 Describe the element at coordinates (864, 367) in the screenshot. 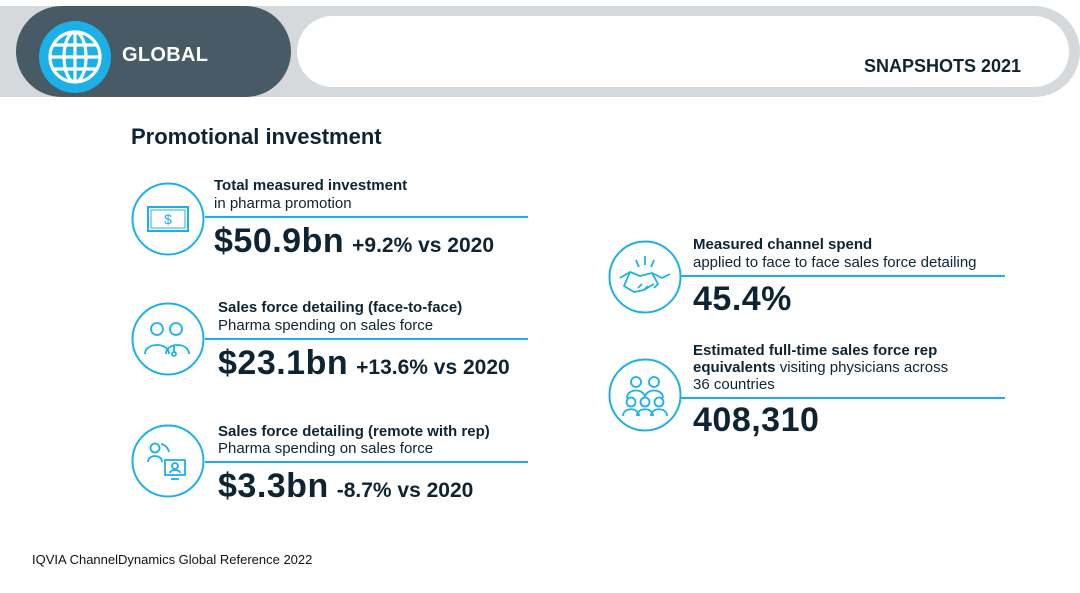

I see `item-subtitle-inline: visiting physicians across` at that location.